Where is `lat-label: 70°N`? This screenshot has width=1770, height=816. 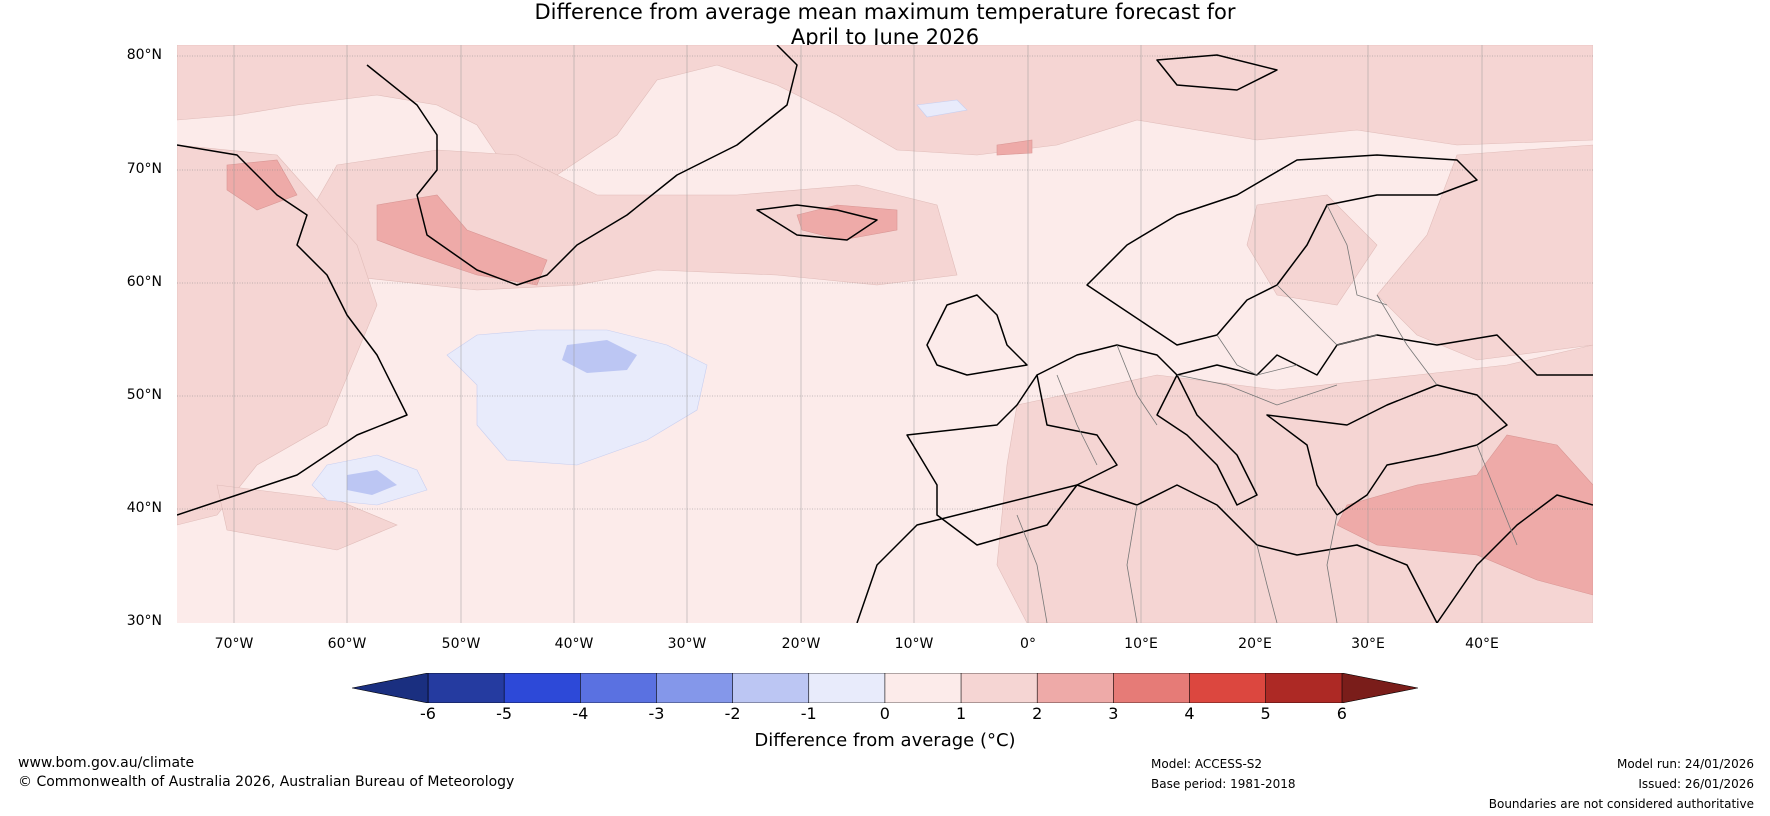
lat-label: 70°N is located at coordinates (144, 169).